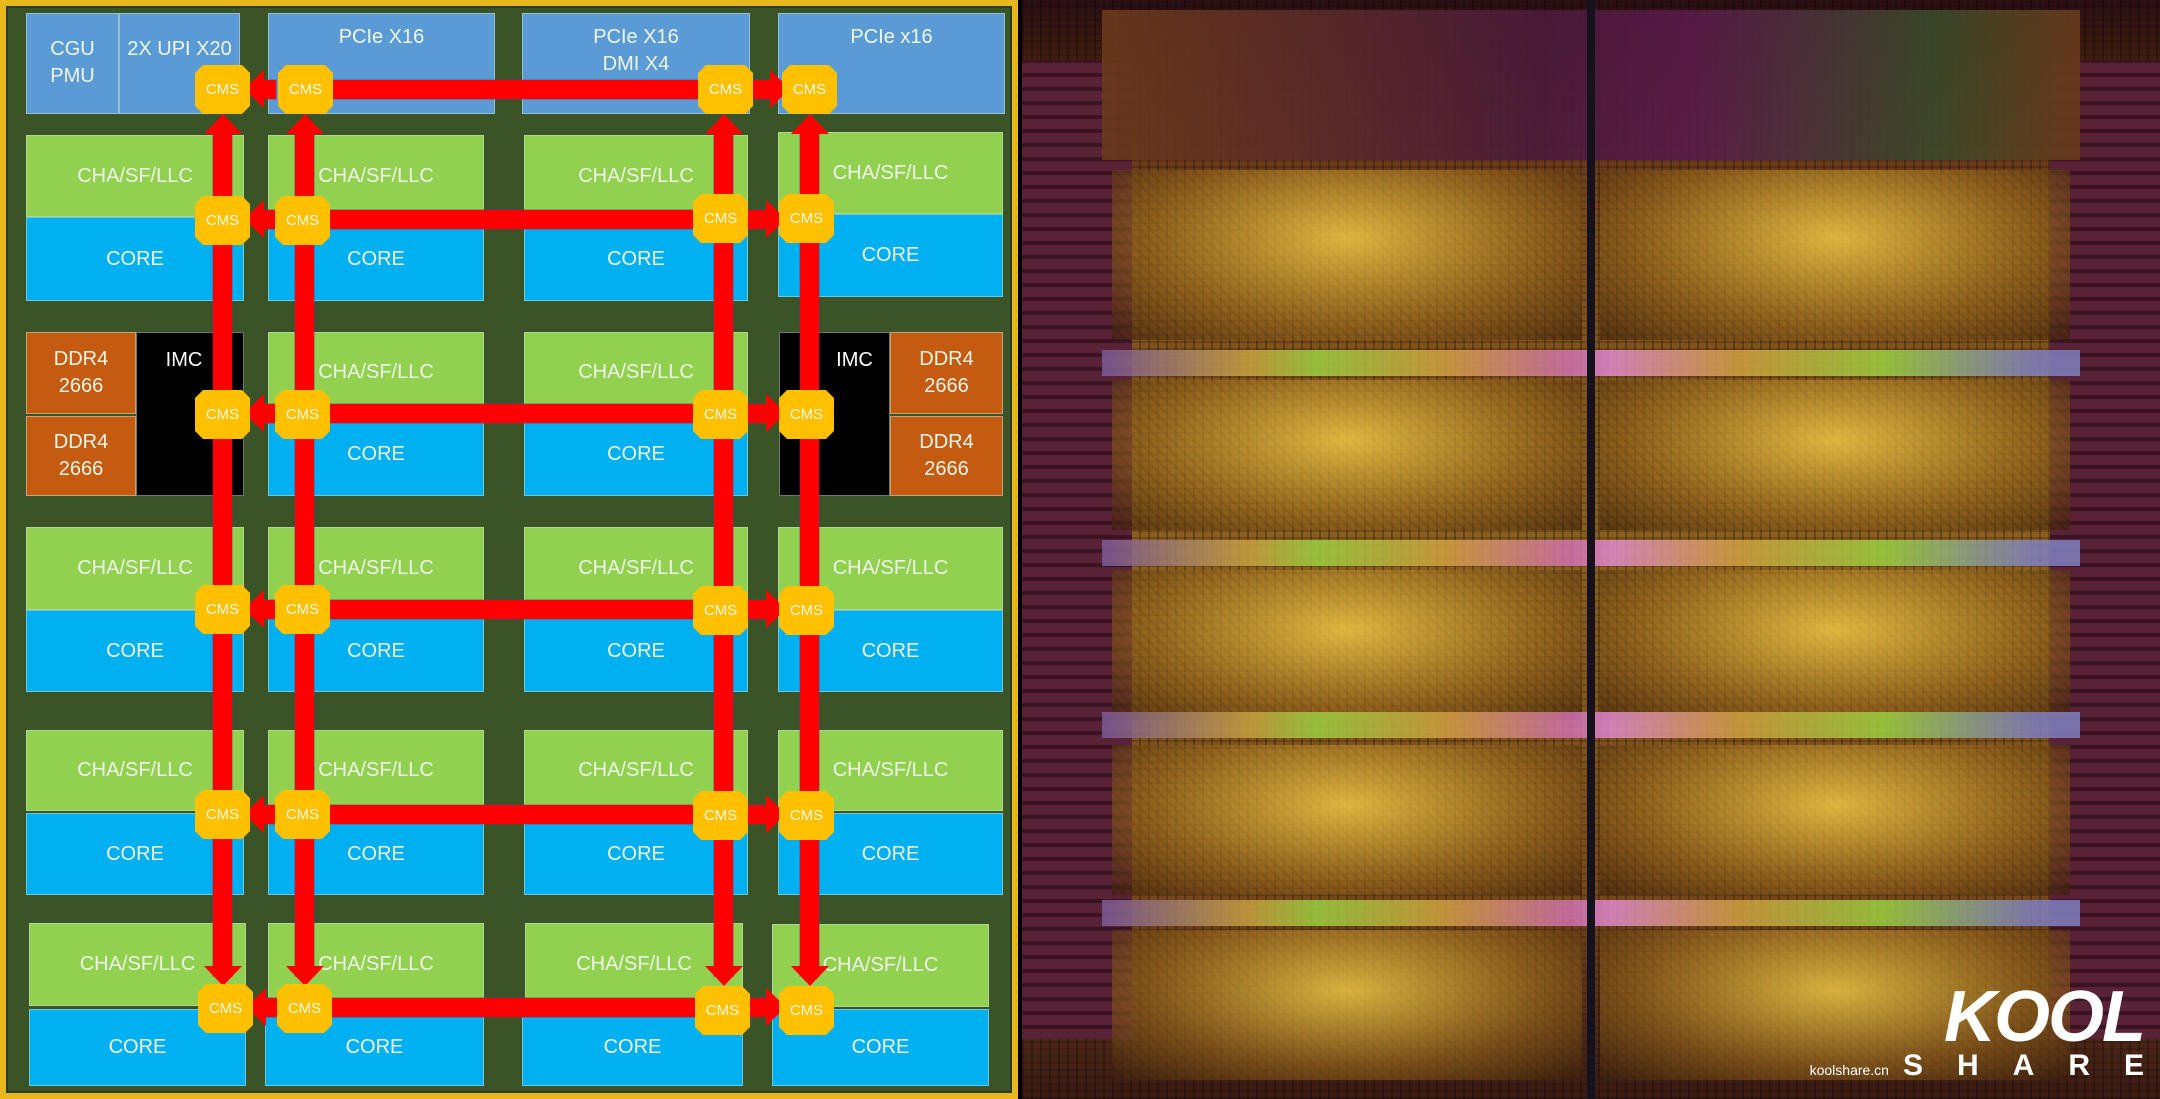 This screenshot has height=1099, width=2160. Describe the element at coordinates (72, 76) in the screenshot. I see `pmu-label: PMU` at that location.